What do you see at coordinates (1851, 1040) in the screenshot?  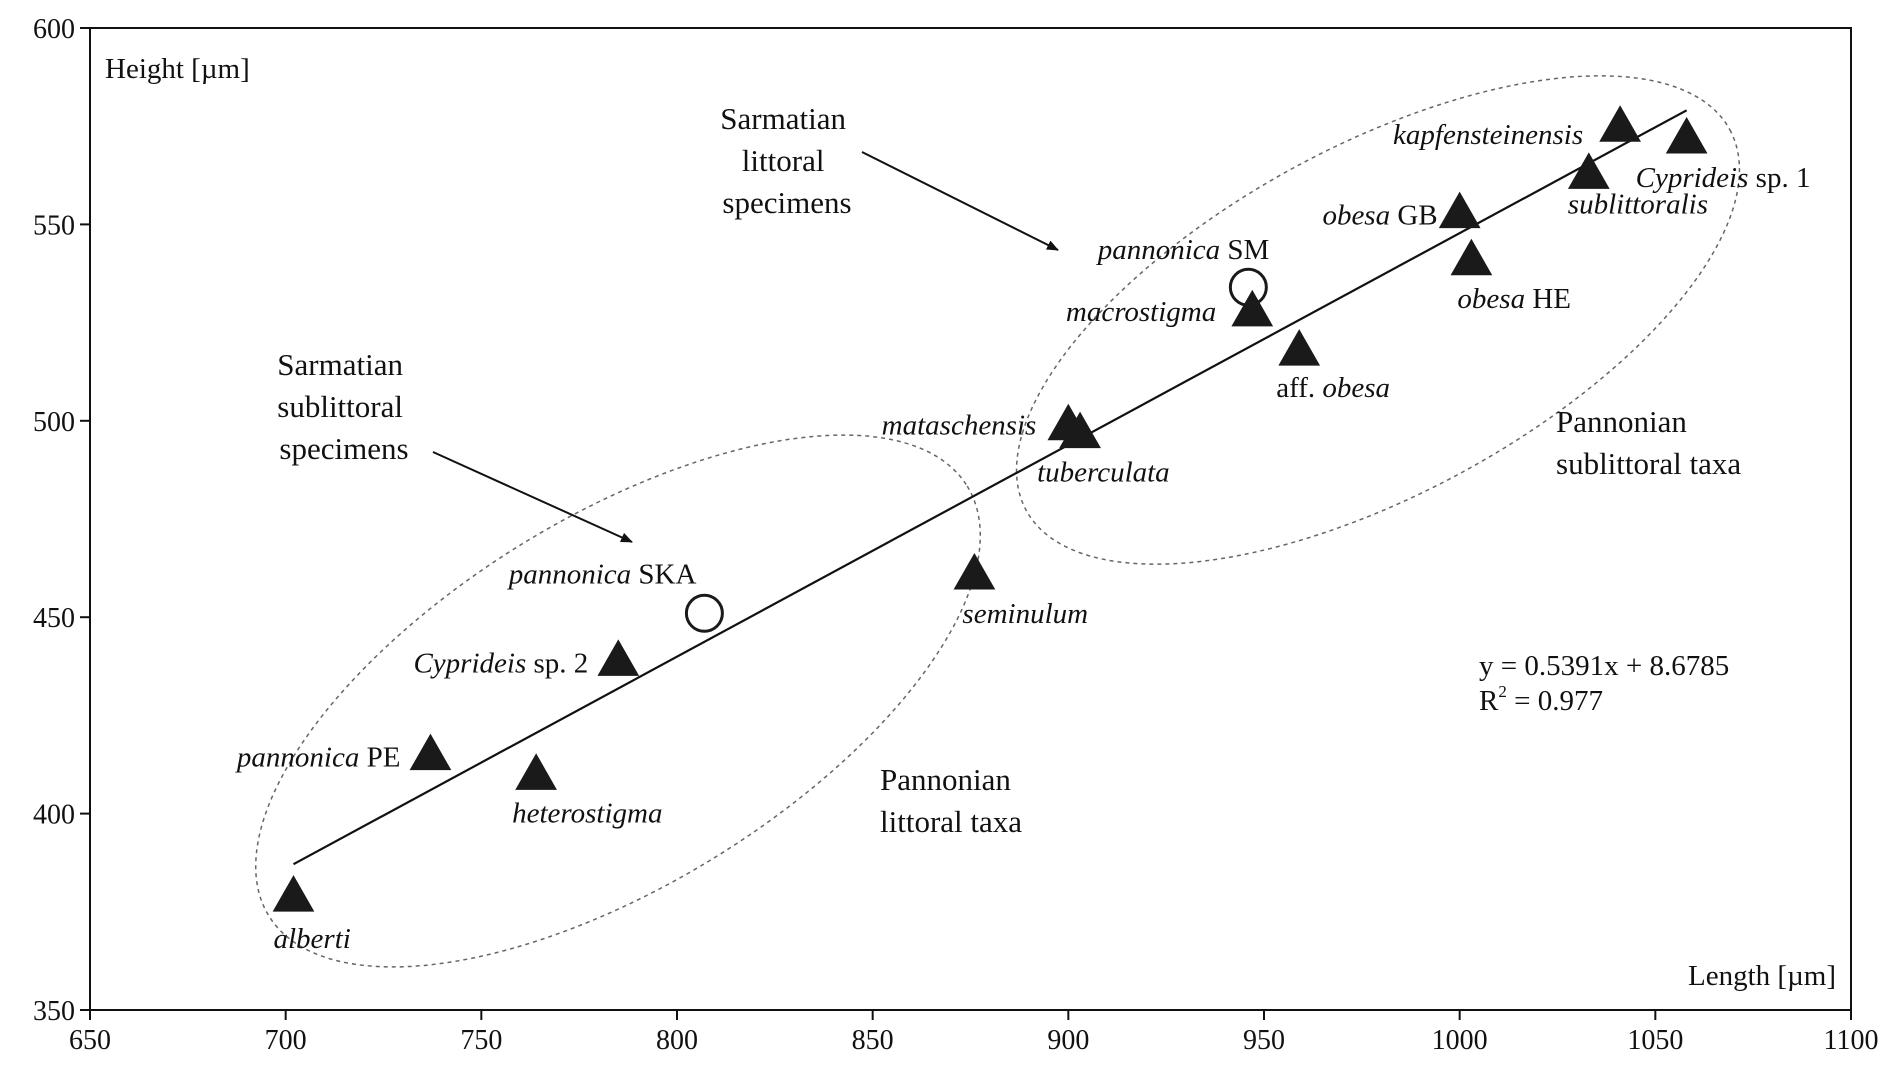 I see `x-tick-label: 1100` at bounding box center [1851, 1040].